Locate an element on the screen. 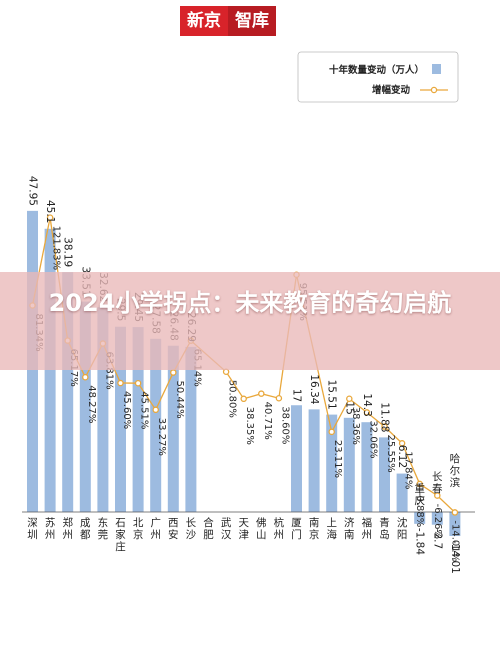 The width and height of the screenshot is (500, 647). bar-value-label: 6.12 is located at coordinates (402, 456).